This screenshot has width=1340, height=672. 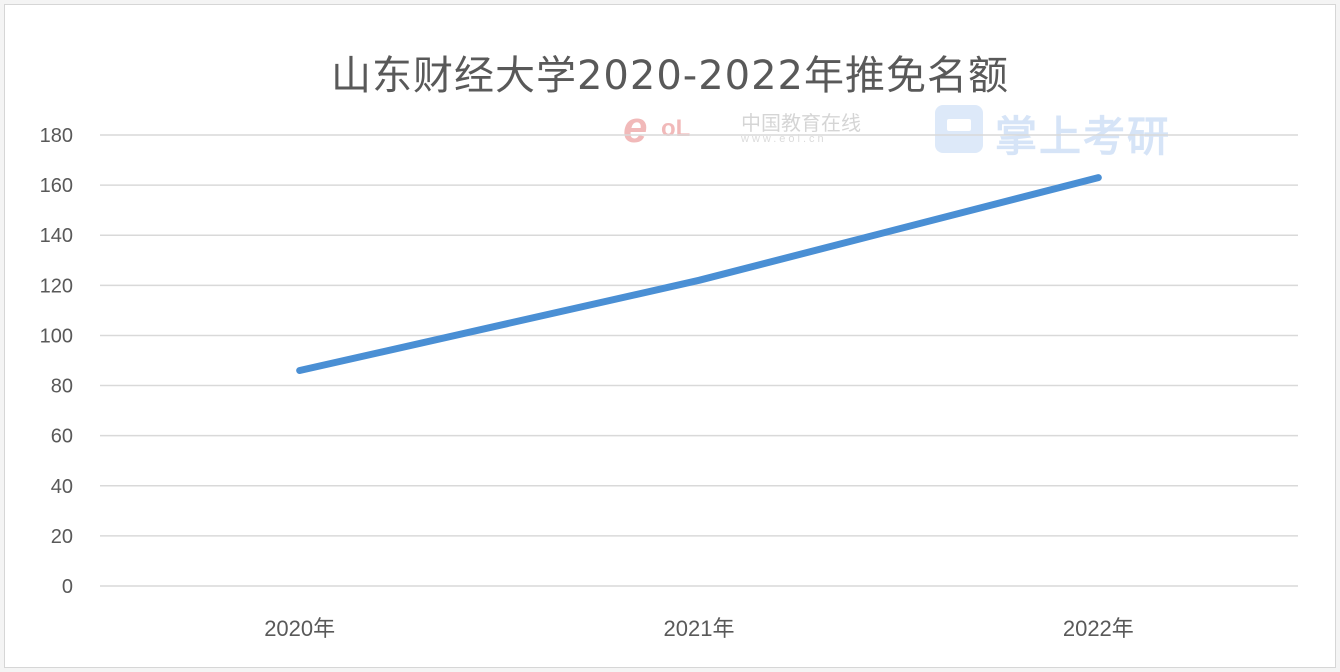 I want to click on eol-logo-icon: e, so click(x=635, y=127).